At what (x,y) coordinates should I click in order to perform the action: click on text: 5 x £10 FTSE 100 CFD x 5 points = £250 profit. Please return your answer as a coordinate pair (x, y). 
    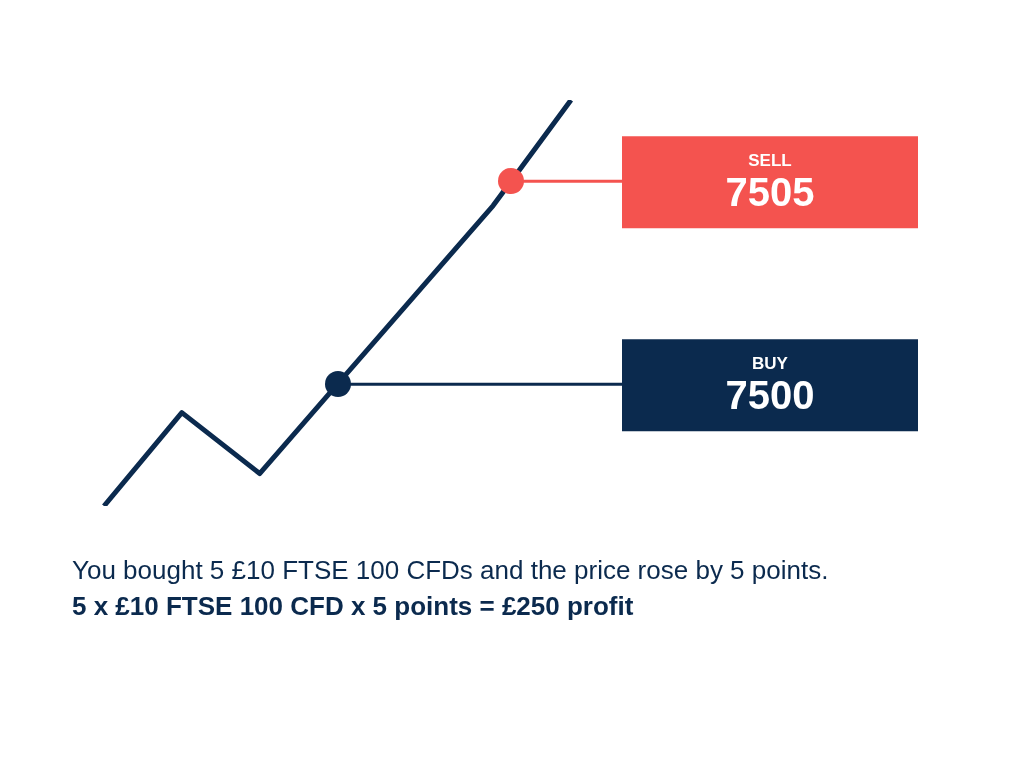
    Looking at the image, I should click on (353, 606).